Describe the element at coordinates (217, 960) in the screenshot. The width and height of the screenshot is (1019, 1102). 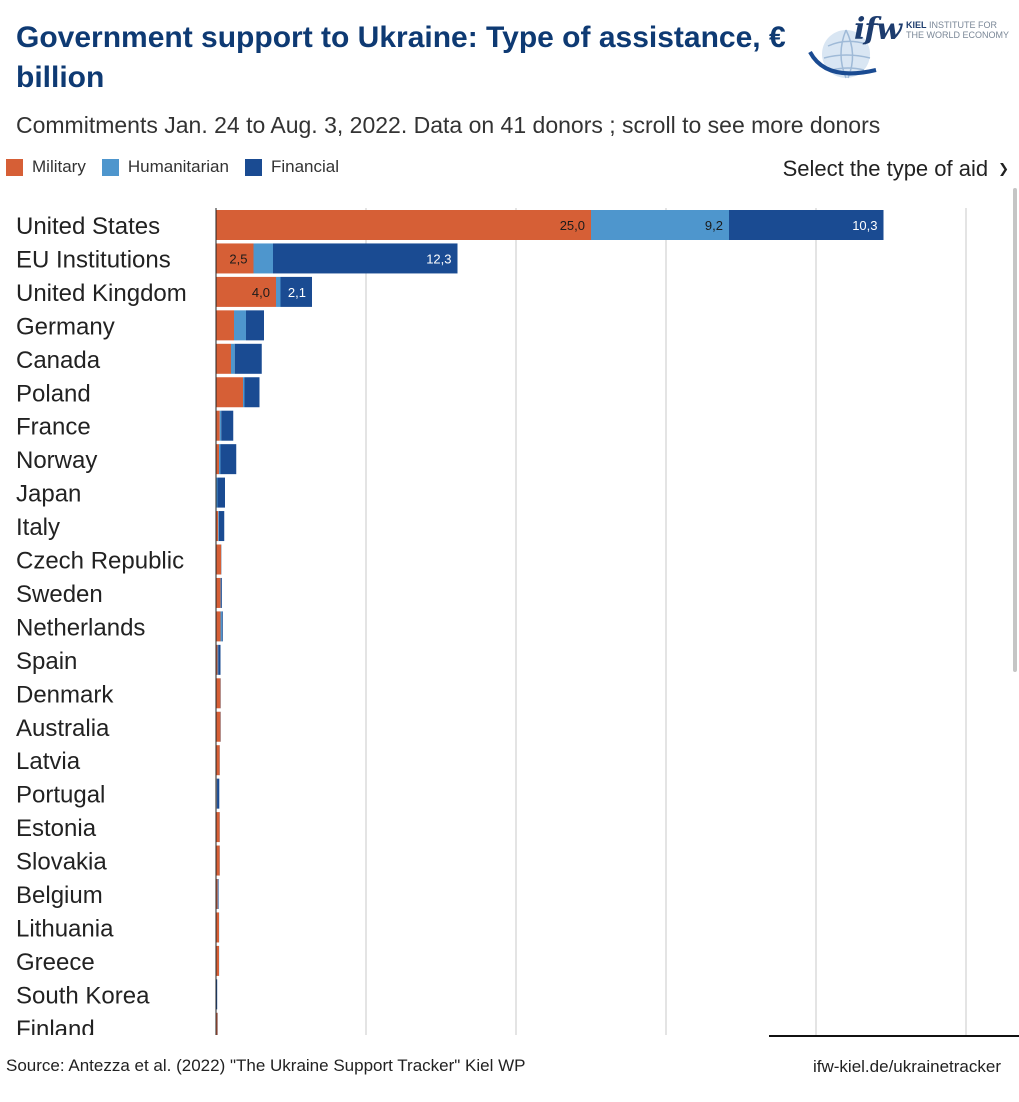
I see `bar-greece-military` at that location.